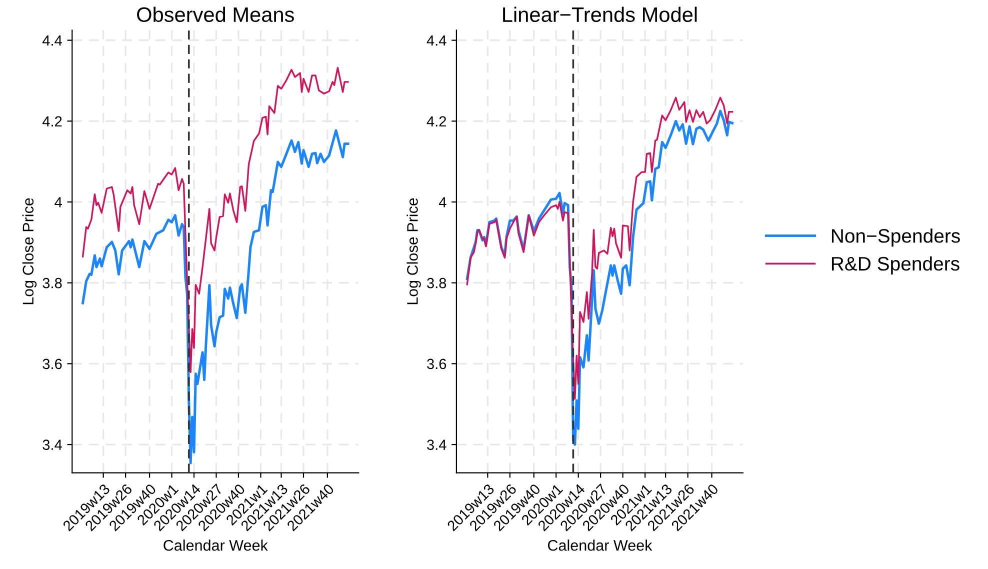 The image size is (988, 569). What do you see at coordinates (215, 14) in the screenshot?
I see `chart-title: Observed Means` at bounding box center [215, 14].